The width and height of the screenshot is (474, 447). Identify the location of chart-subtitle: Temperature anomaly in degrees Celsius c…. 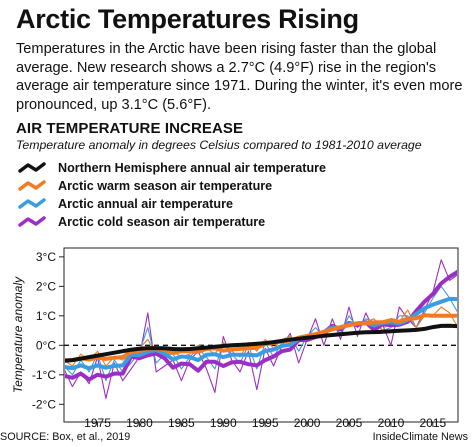
(219, 145).